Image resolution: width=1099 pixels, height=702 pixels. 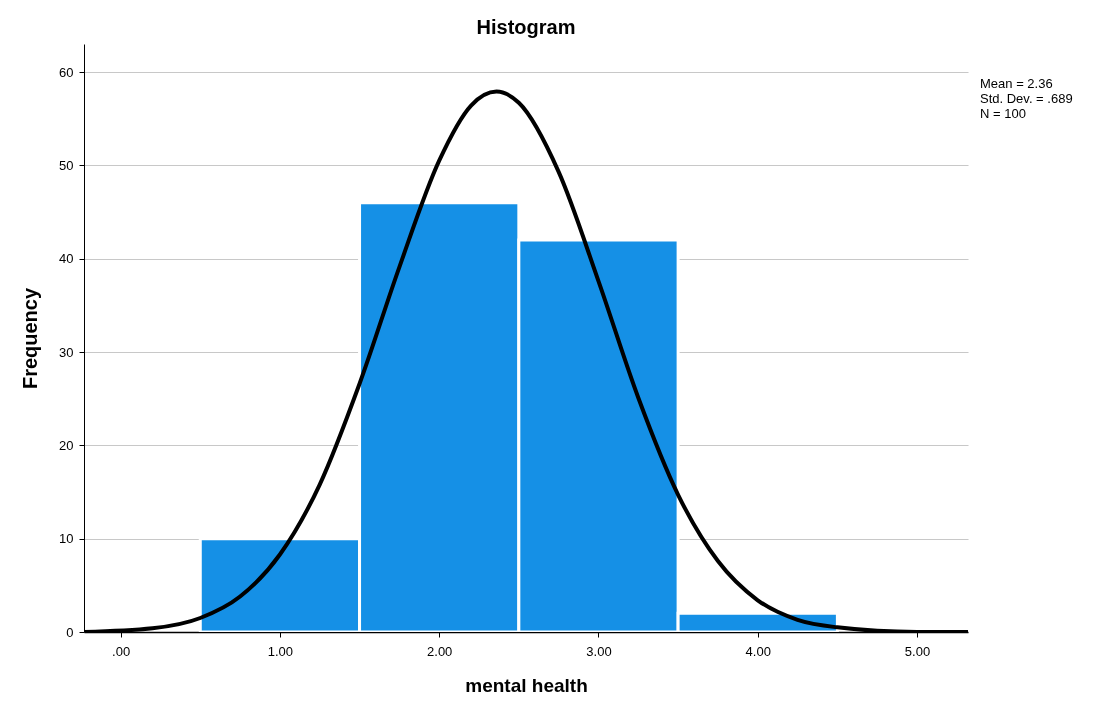 I want to click on y-axis-title: Frequency, so click(x=30, y=338).